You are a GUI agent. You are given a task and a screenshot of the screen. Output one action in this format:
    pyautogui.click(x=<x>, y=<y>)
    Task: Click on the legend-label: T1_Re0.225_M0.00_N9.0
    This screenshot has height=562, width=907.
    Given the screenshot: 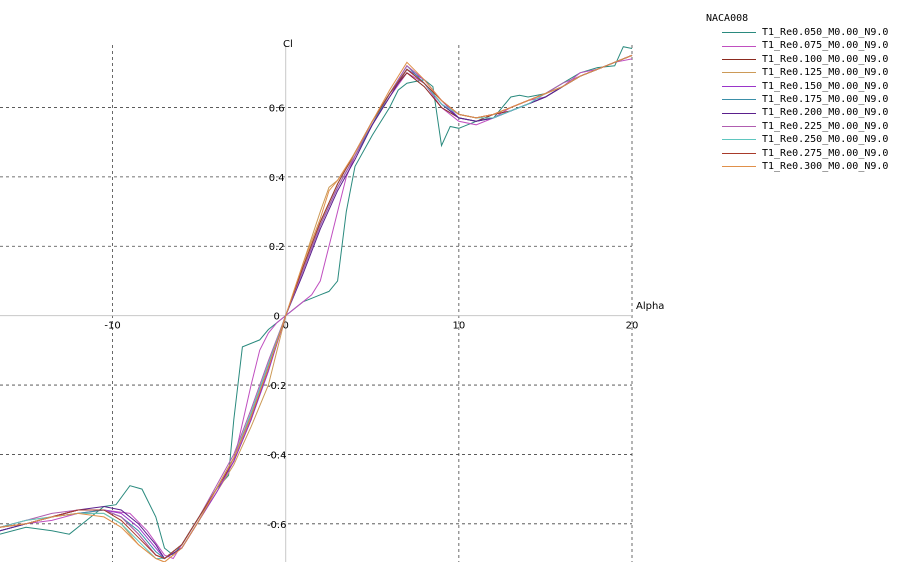 What is the action you would take?
    pyautogui.click(x=825, y=126)
    